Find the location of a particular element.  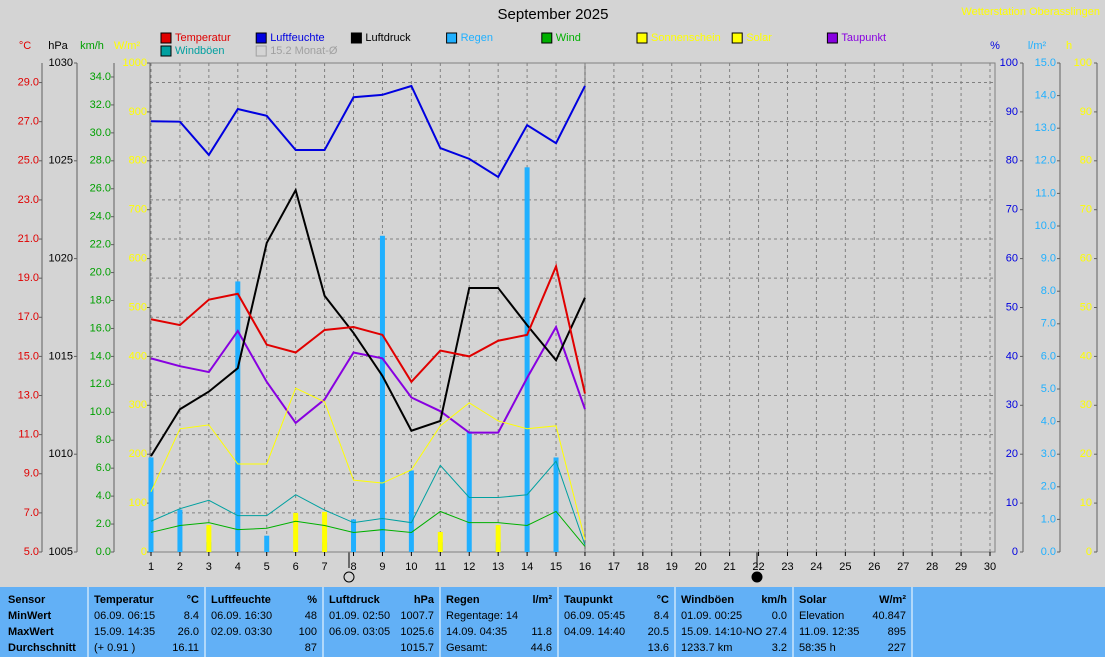

y-tick-label: 14.0 is located at coordinates (1045, 96).